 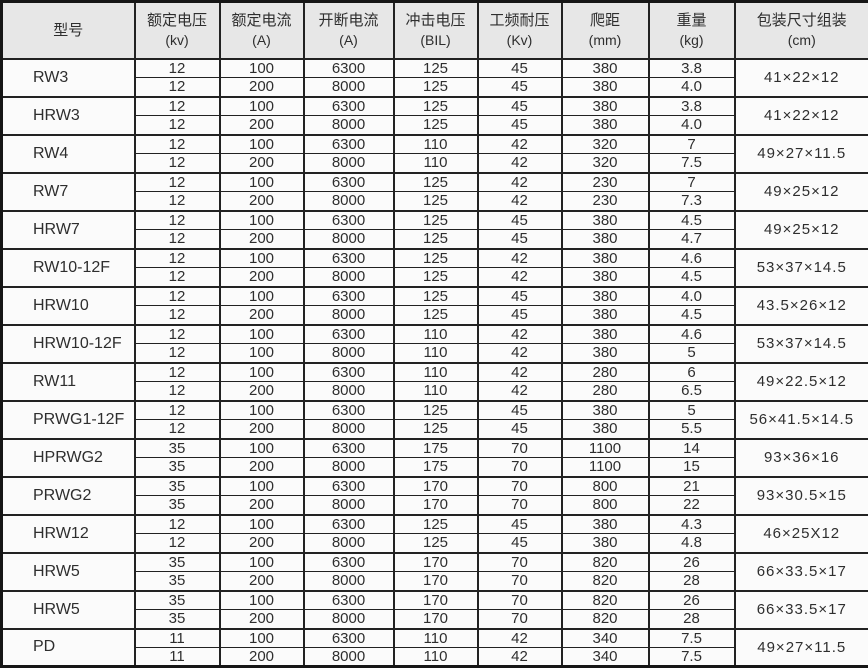 What do you see at coordinates (435, 353) in the screenshot?
I see `table-row: 12 100 8000 110 42 380 5` at bounding box center [435, 353].